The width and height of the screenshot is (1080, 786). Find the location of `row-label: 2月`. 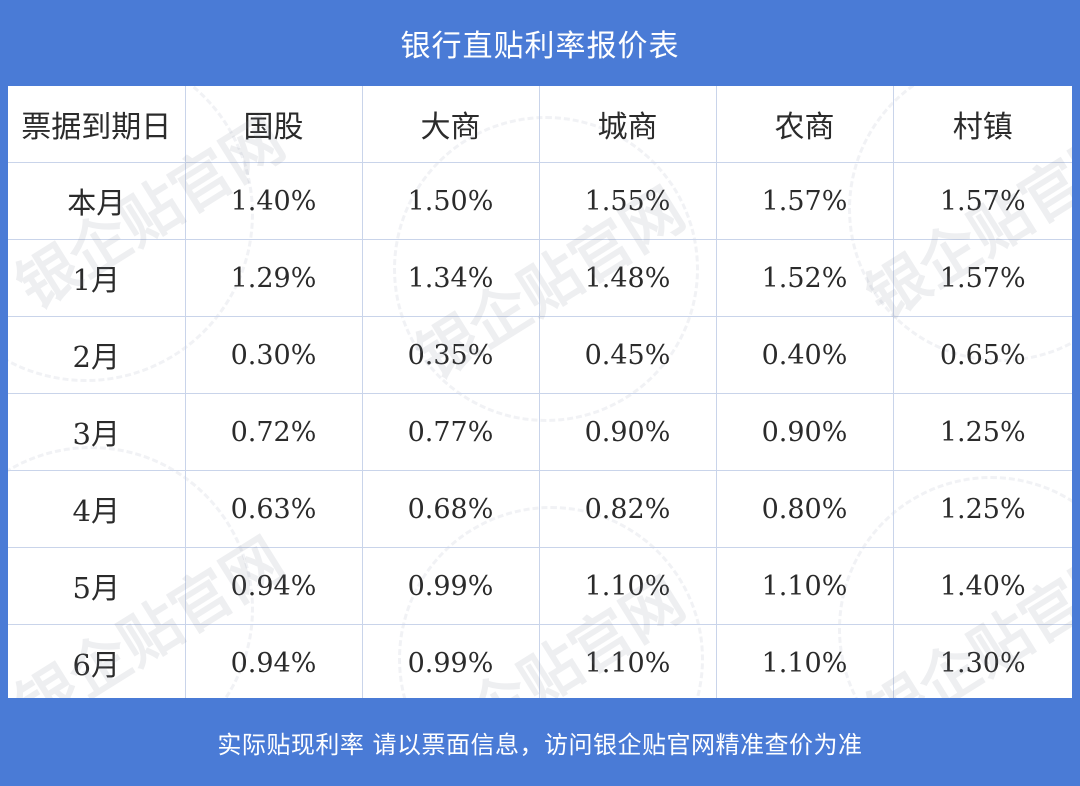

row-label: 2月 is located at coordinates (97, 355).